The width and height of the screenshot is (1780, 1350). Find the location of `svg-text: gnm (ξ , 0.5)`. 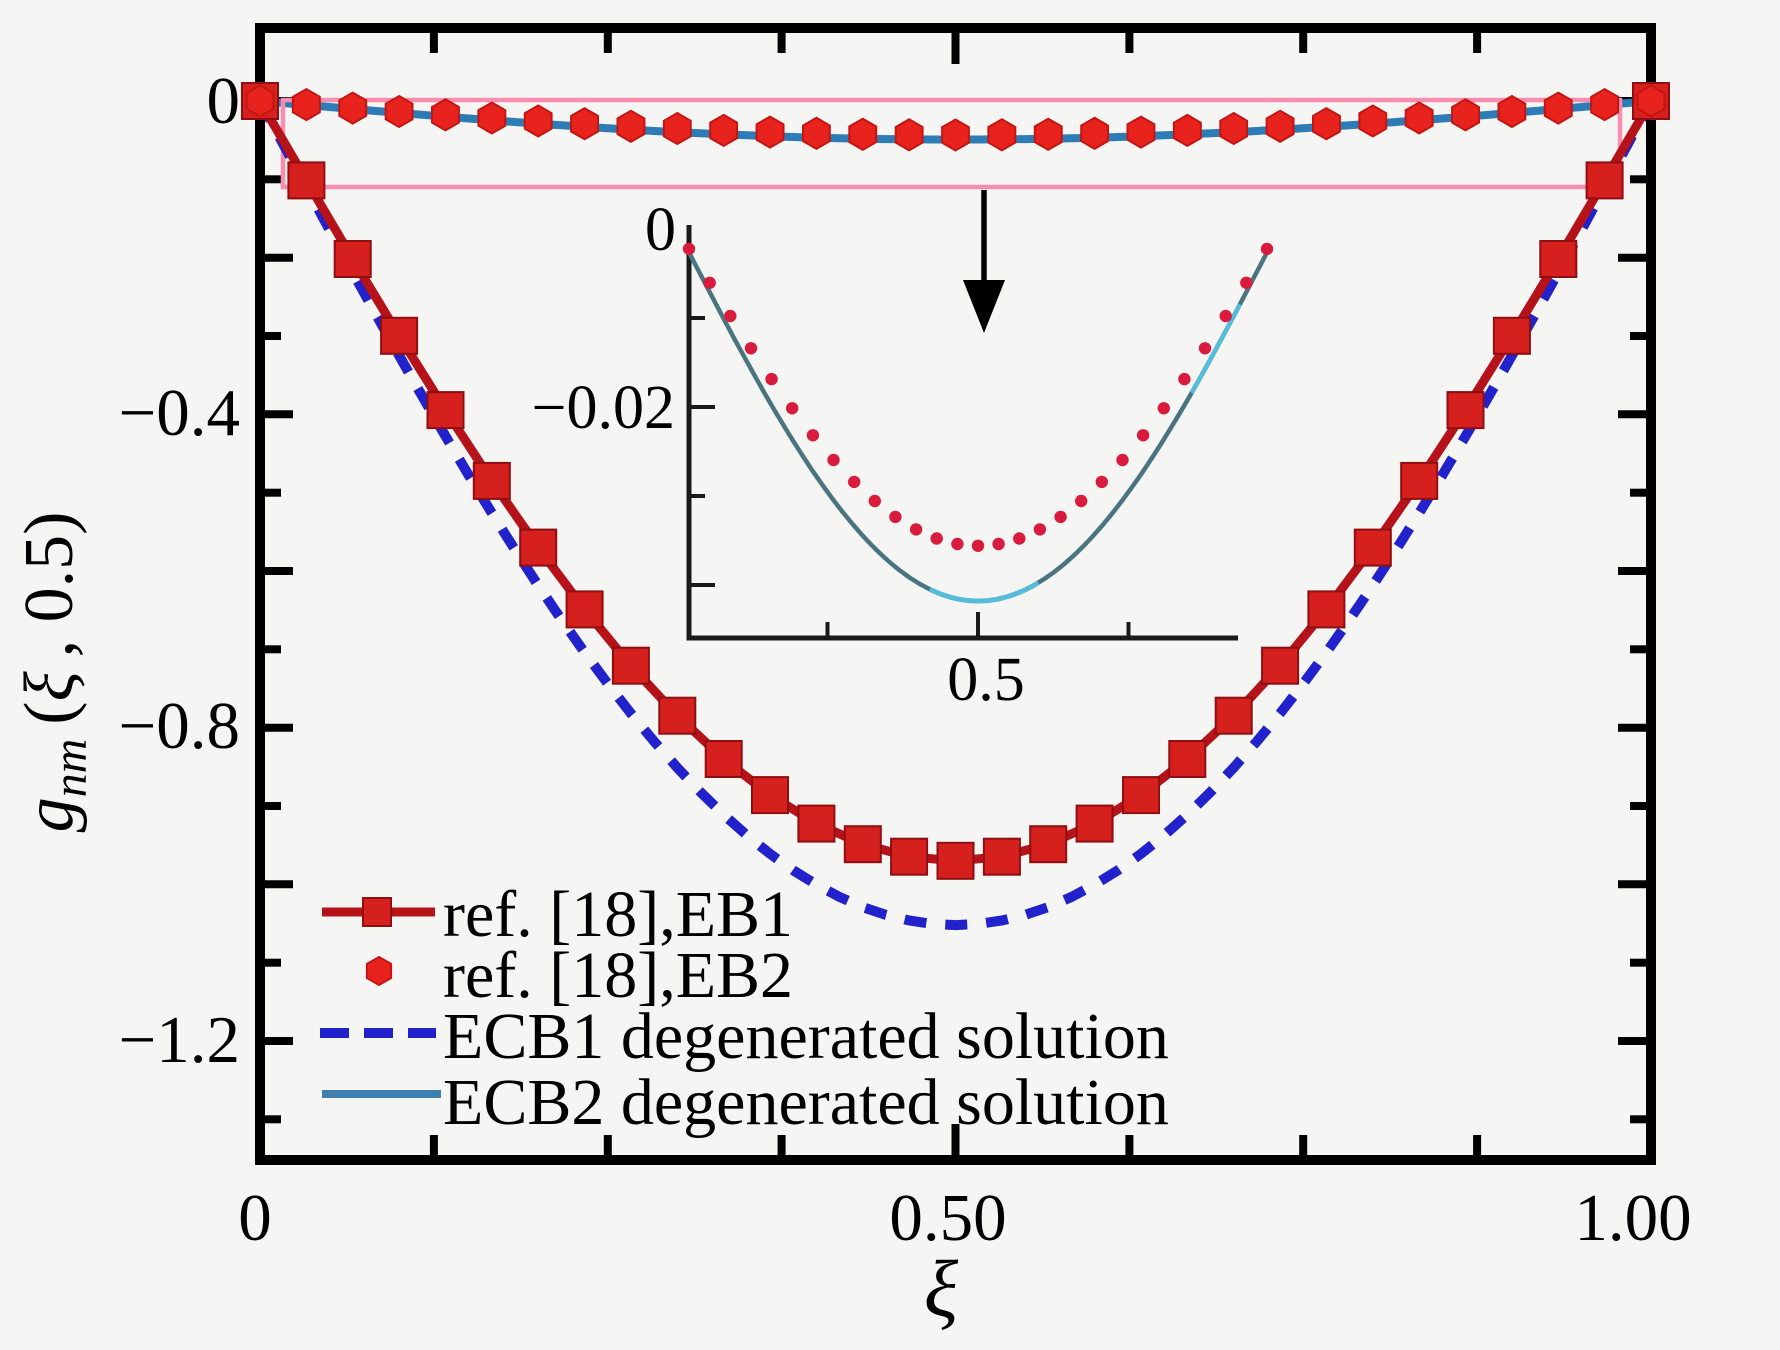

svg-text: gnm (ξ , 0.5) is located at coordinates (54, 672).